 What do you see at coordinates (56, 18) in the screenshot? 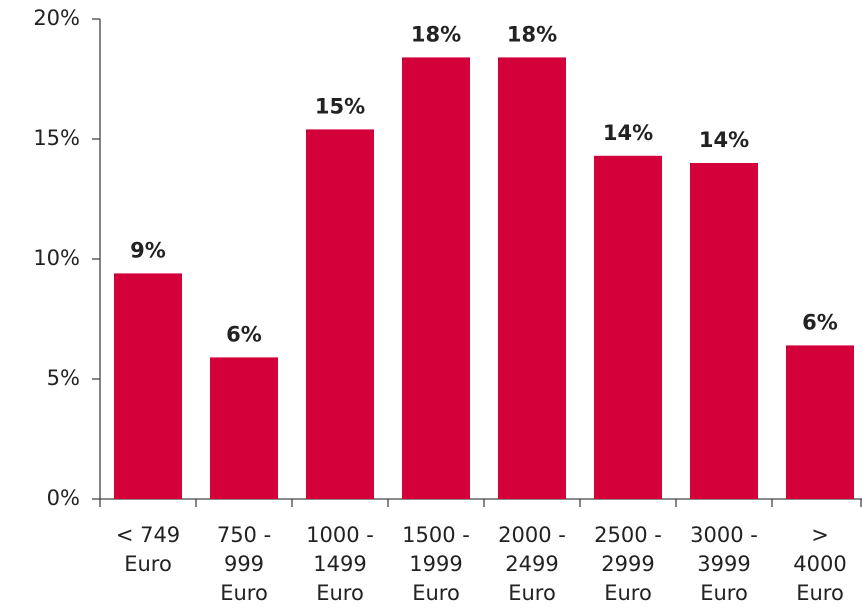
I see `y-tick-label: 20%` at bounding box center [56, 18].